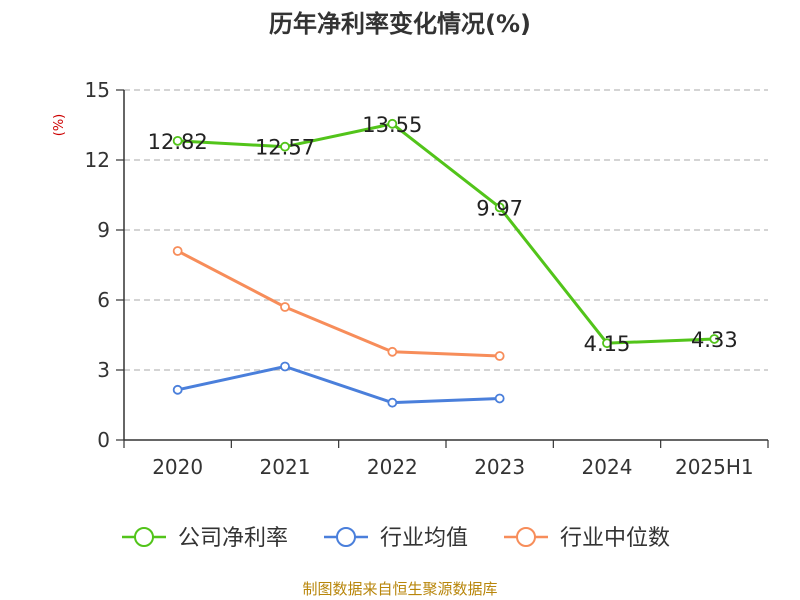  I want to click on legend: 公司净利率 行业均值 行业中位数, so click(396, 538).